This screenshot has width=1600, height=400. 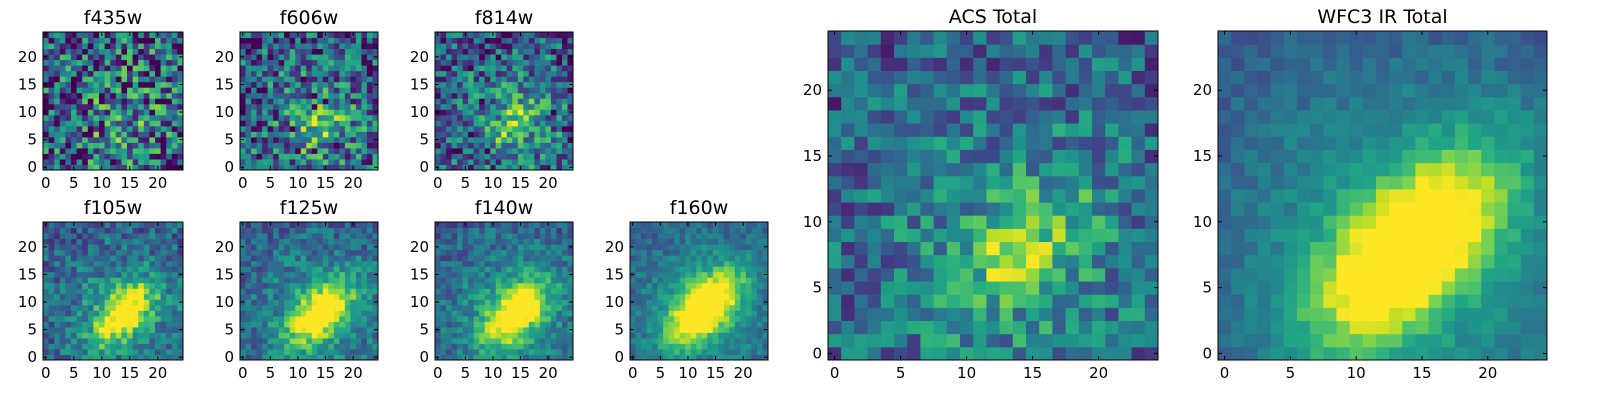 What do you see at coordinates (548, 183) in the screenshot?
I see `x-tick-label: 20` at bounding box center [548, 183].